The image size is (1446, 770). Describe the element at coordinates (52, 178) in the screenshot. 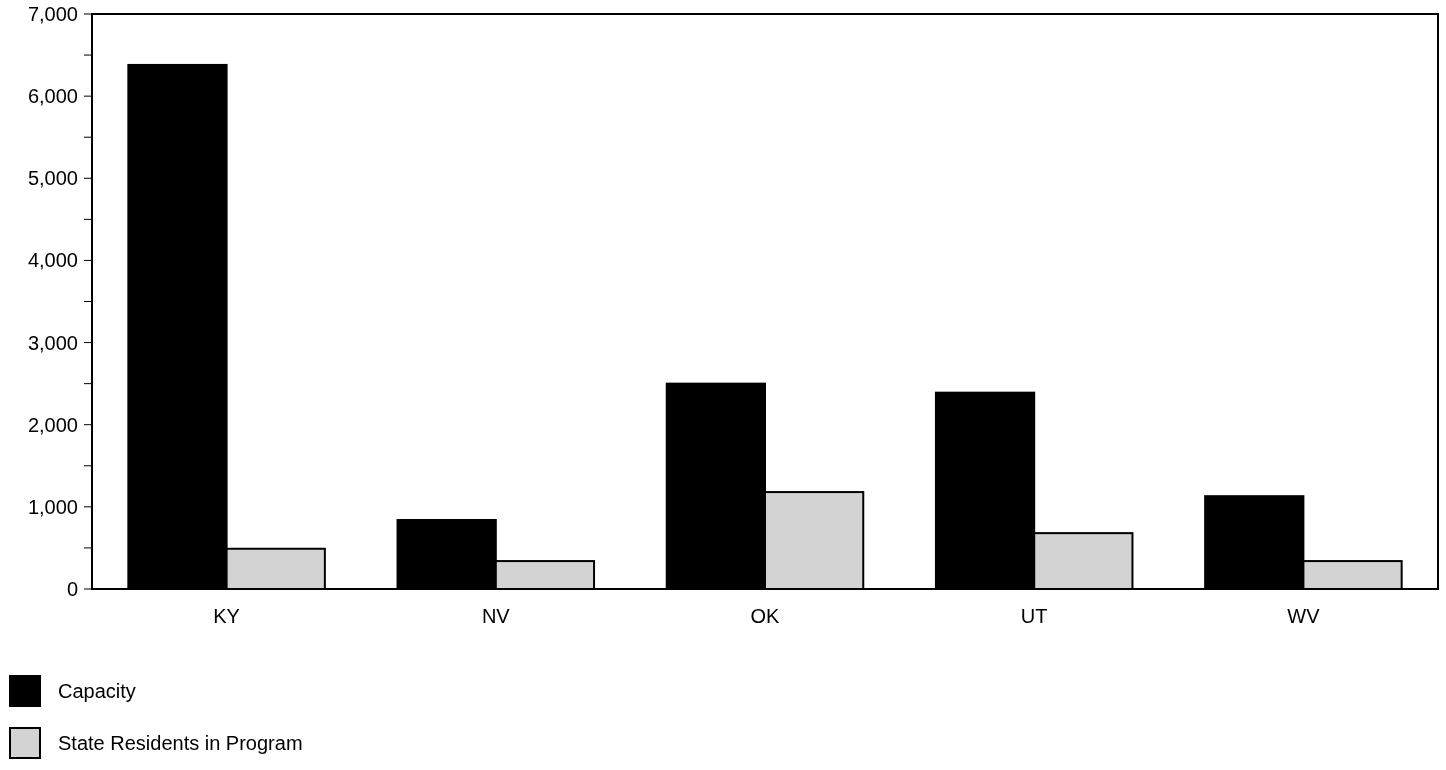

I see `y-tick-label: 5,000` at that location.